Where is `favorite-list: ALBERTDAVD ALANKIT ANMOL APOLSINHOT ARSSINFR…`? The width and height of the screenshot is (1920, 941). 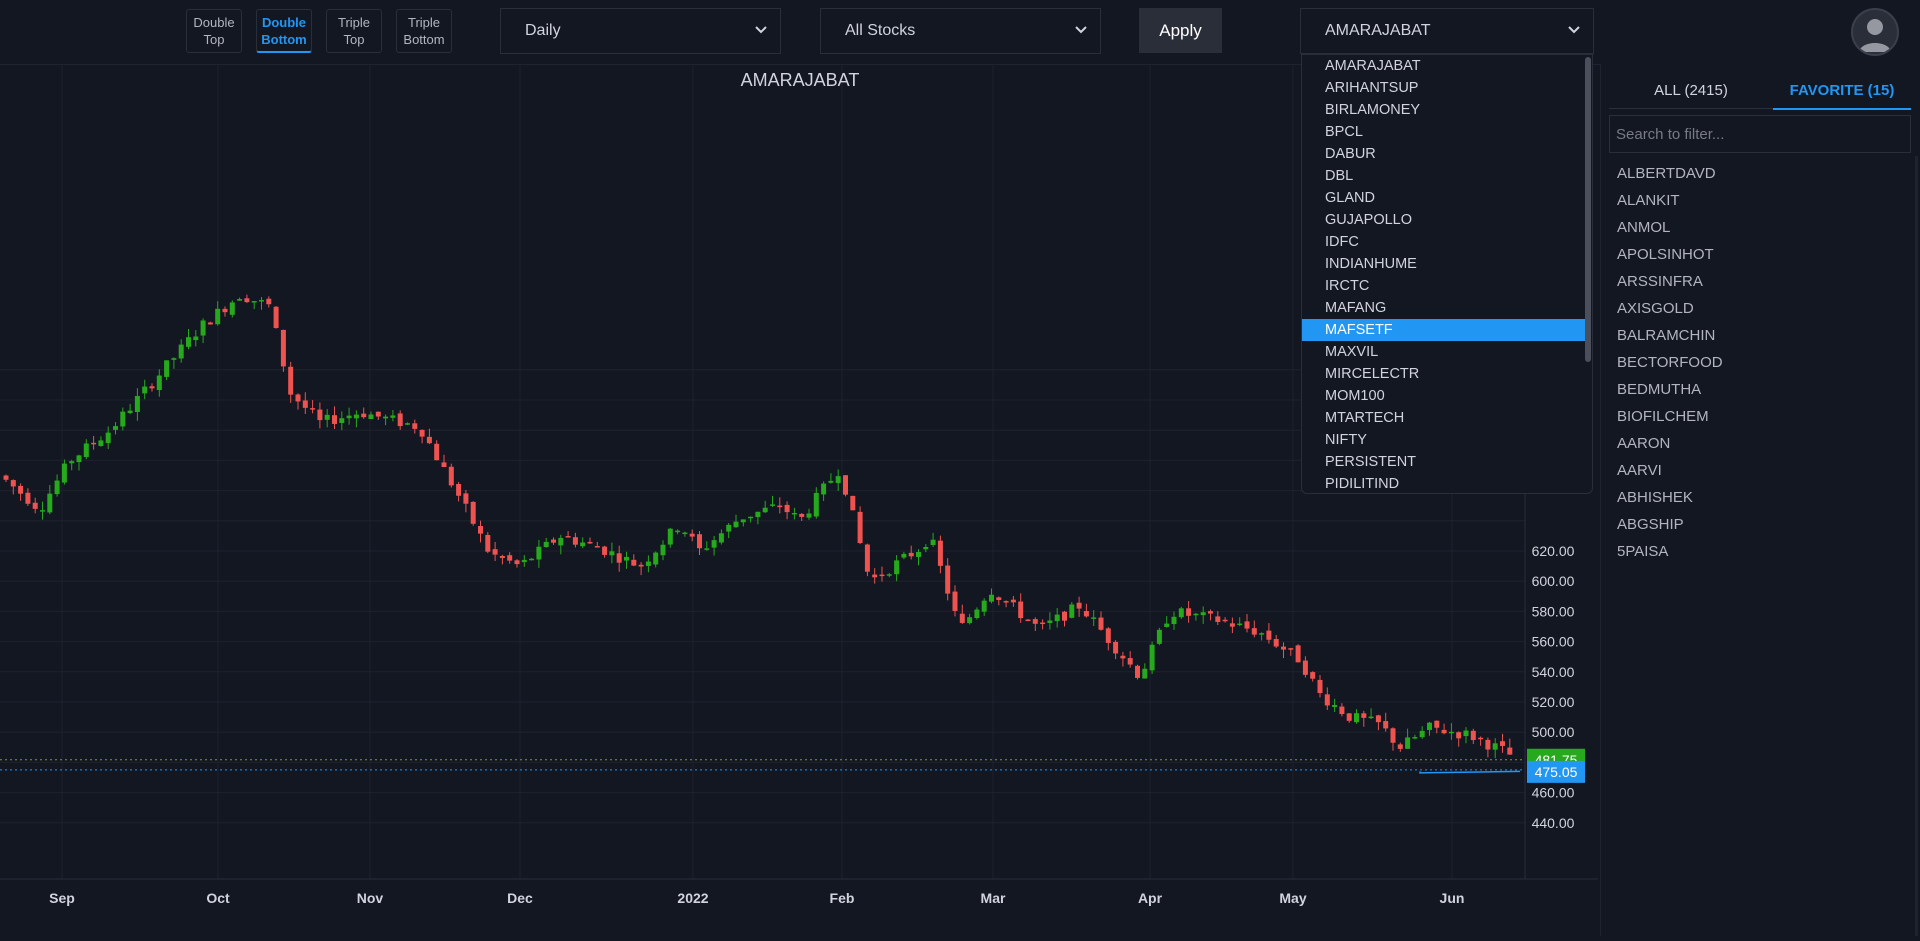
favorite-list: ALBERTDAVD ALANKIT ANMOL APOLSINHOT ARSSINFR… is located at coordinates (1762, 362).